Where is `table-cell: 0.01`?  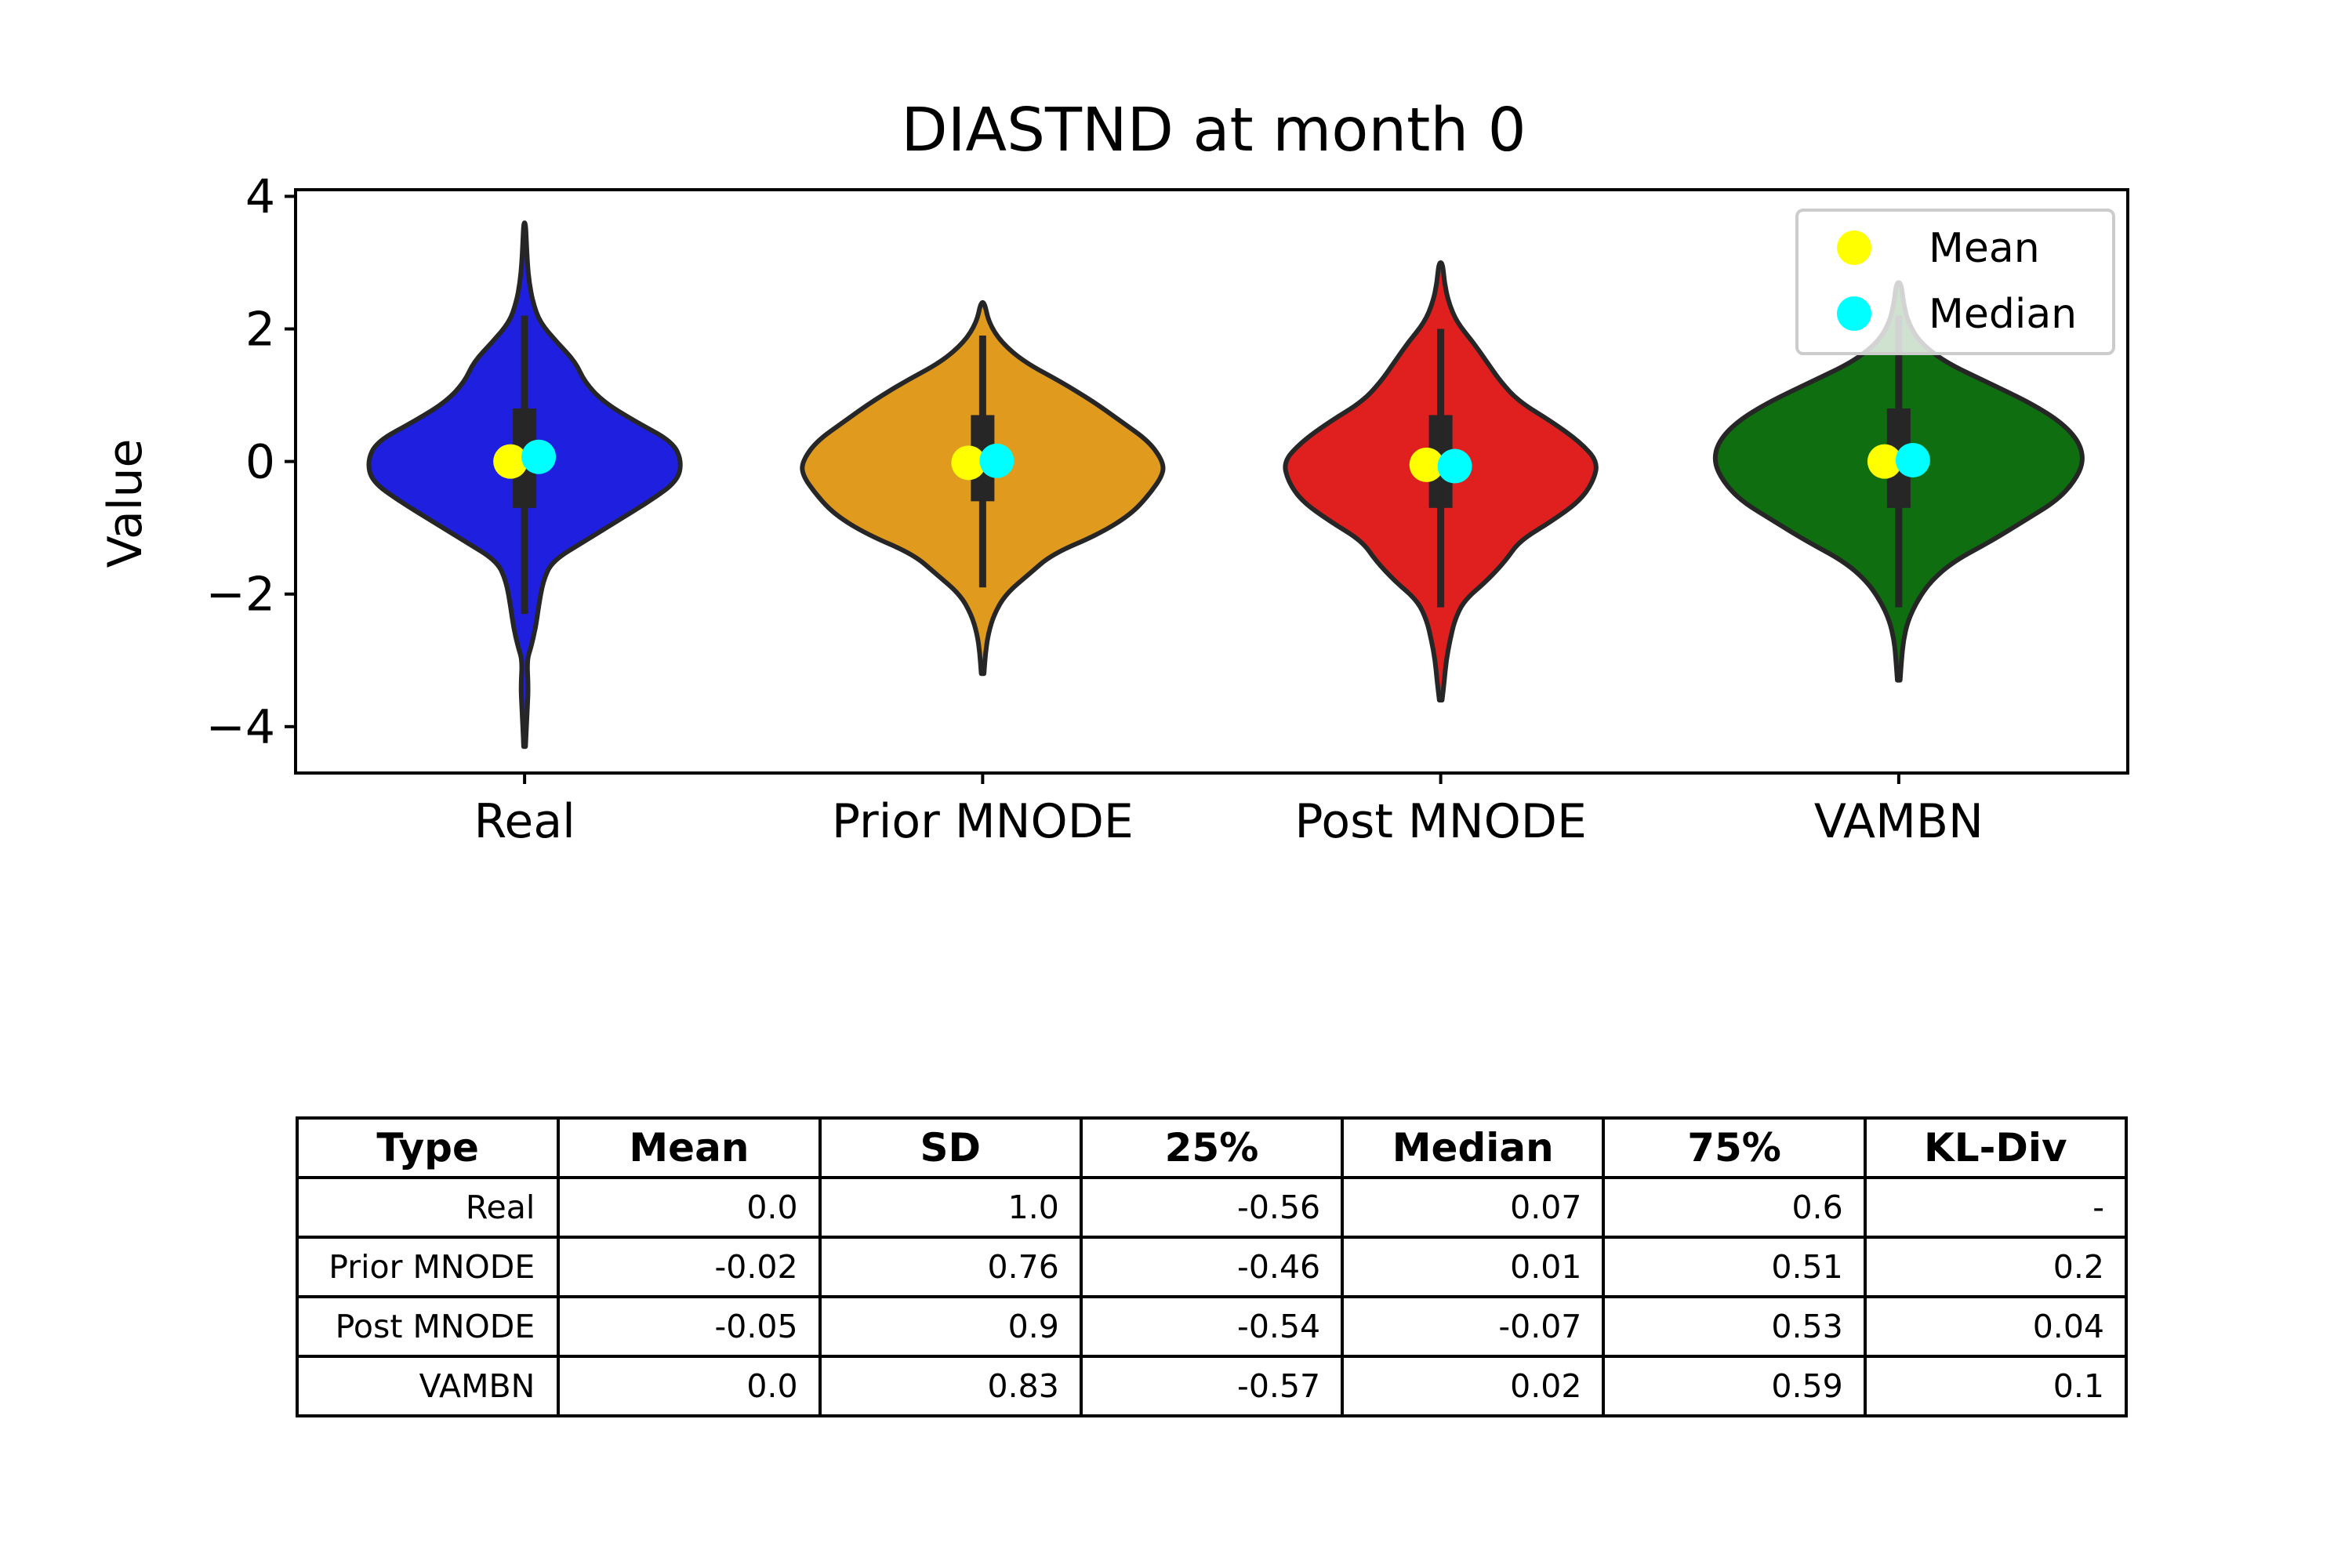
table-cell: 0.01 is located at coordinates (1473, 1267).